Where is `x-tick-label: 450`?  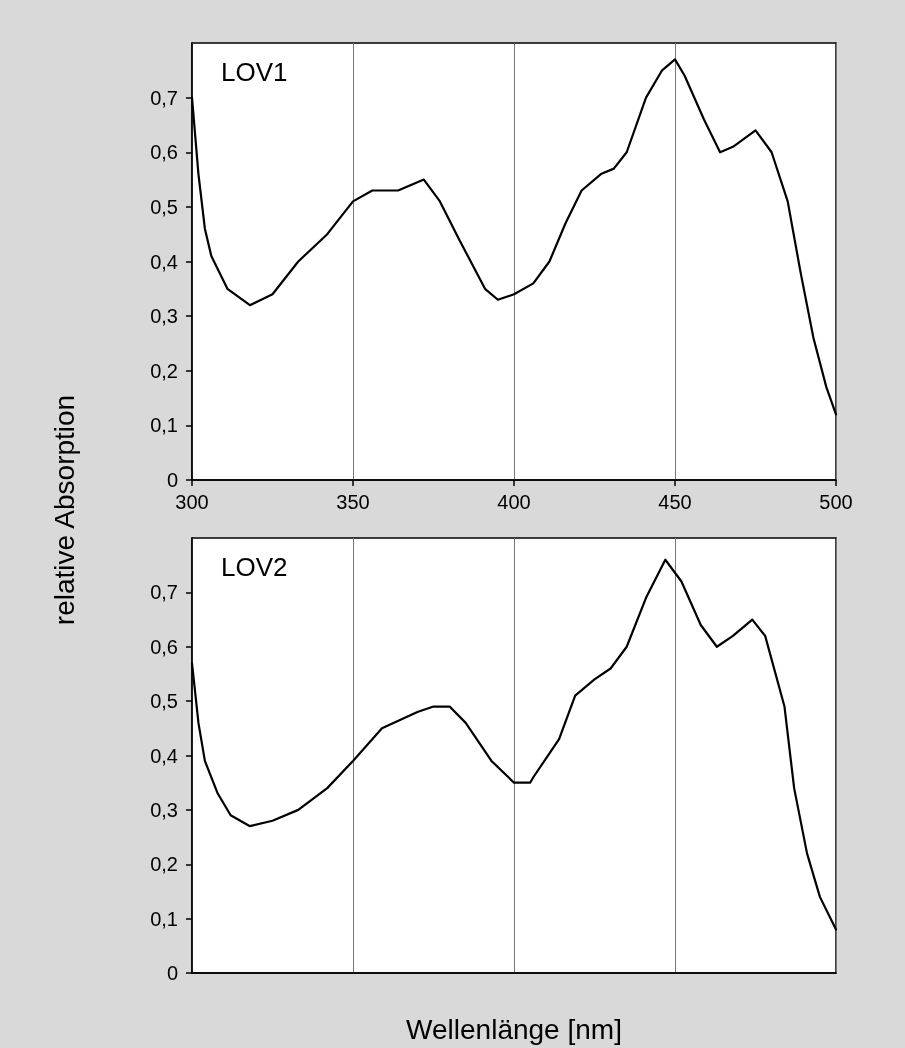
x-tick-label: 450 is located at coordinates (675, 502).